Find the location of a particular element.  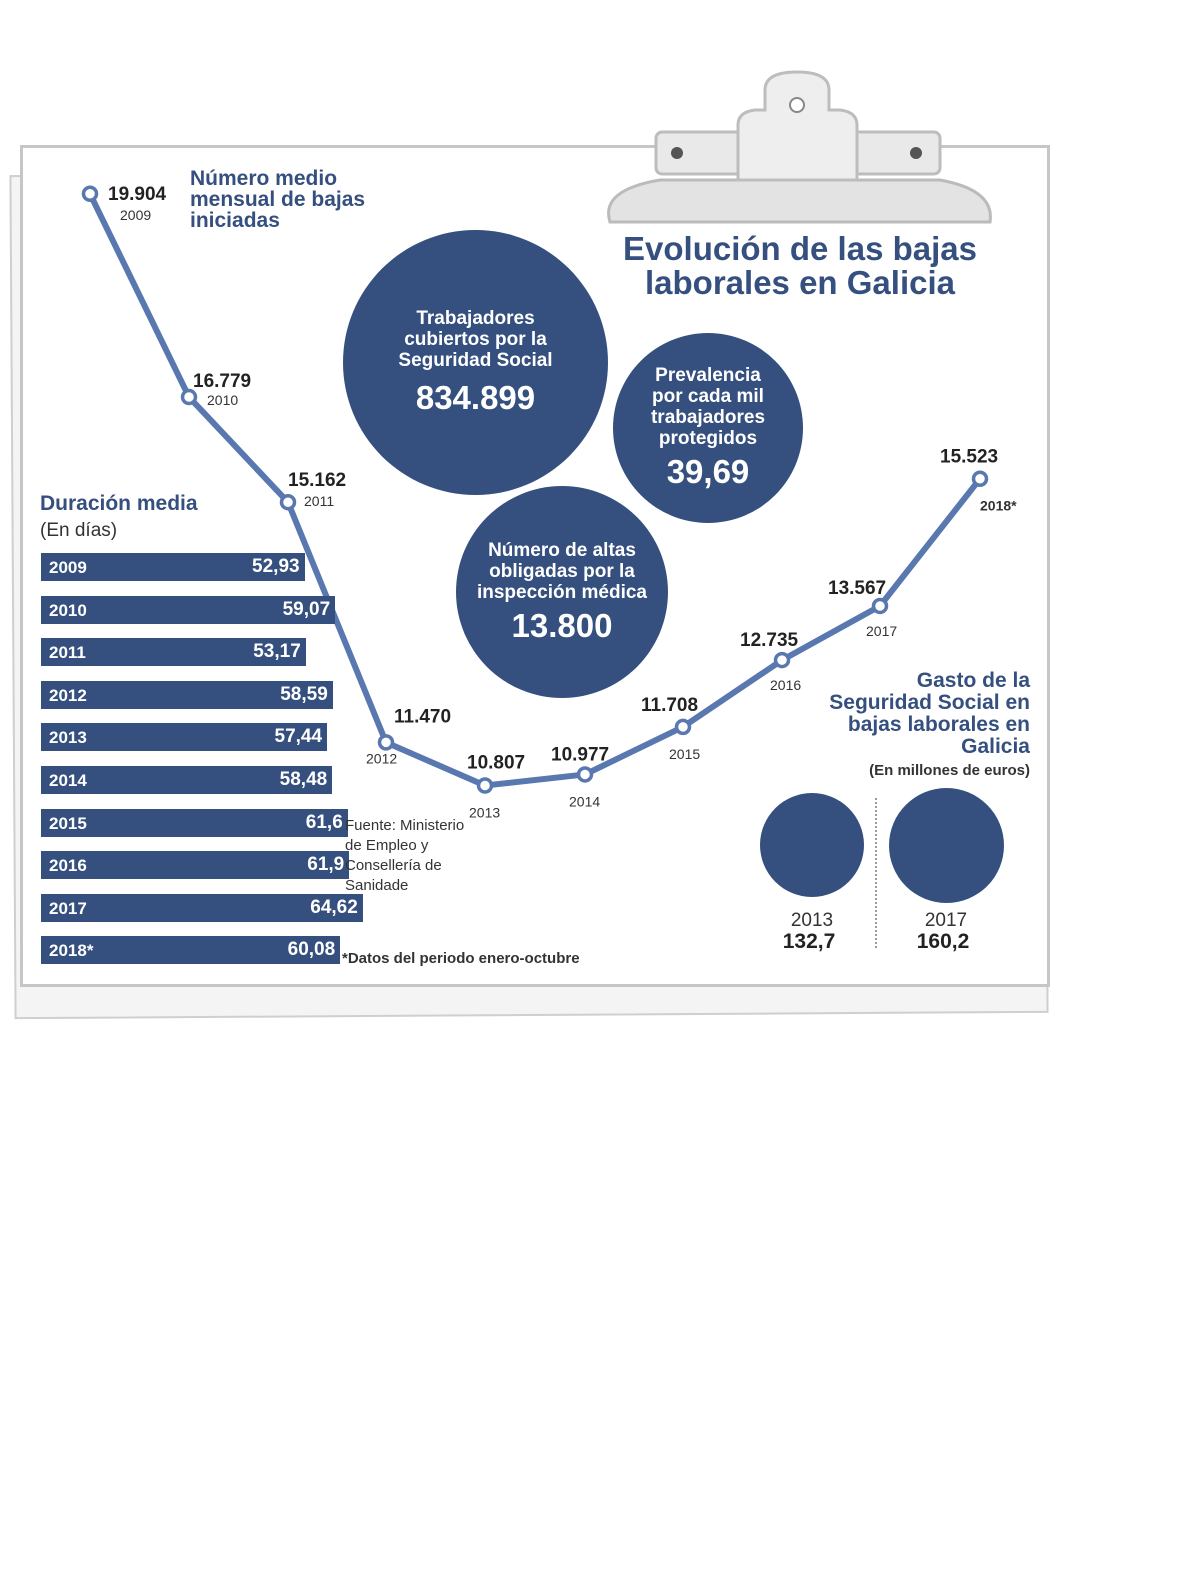

line-value-label: 19.904 is located at coordinates (137, 194).